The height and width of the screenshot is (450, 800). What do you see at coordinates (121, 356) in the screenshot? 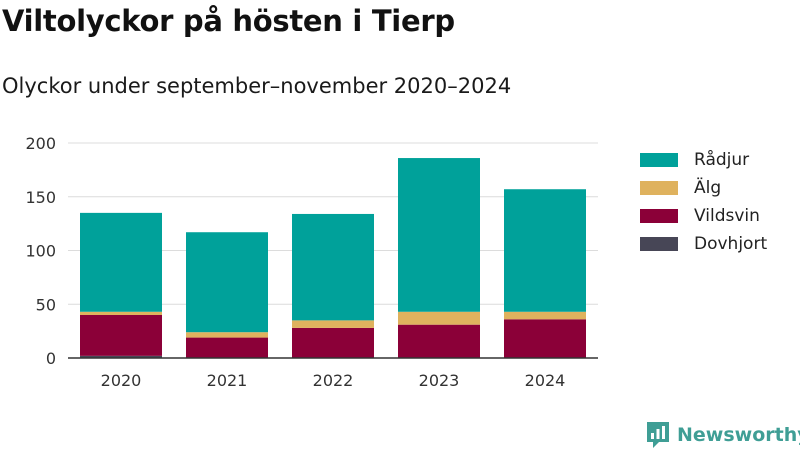
I see `bar-segment-dovhjort` at bounding box center [121, 356].